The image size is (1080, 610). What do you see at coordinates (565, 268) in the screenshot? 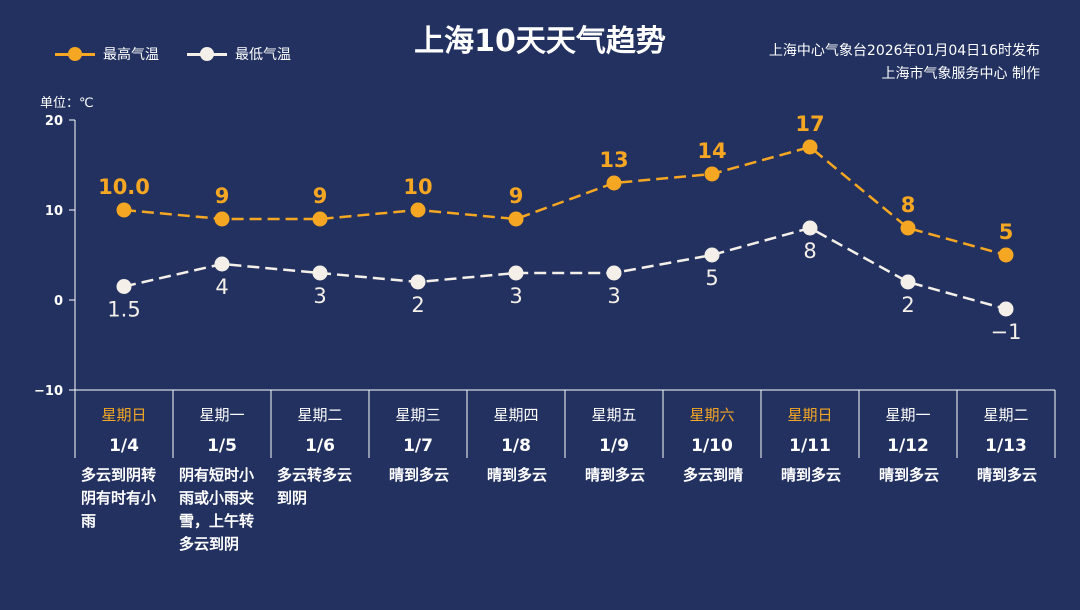
I see `series-line-low` at bounding box center [565, 268].